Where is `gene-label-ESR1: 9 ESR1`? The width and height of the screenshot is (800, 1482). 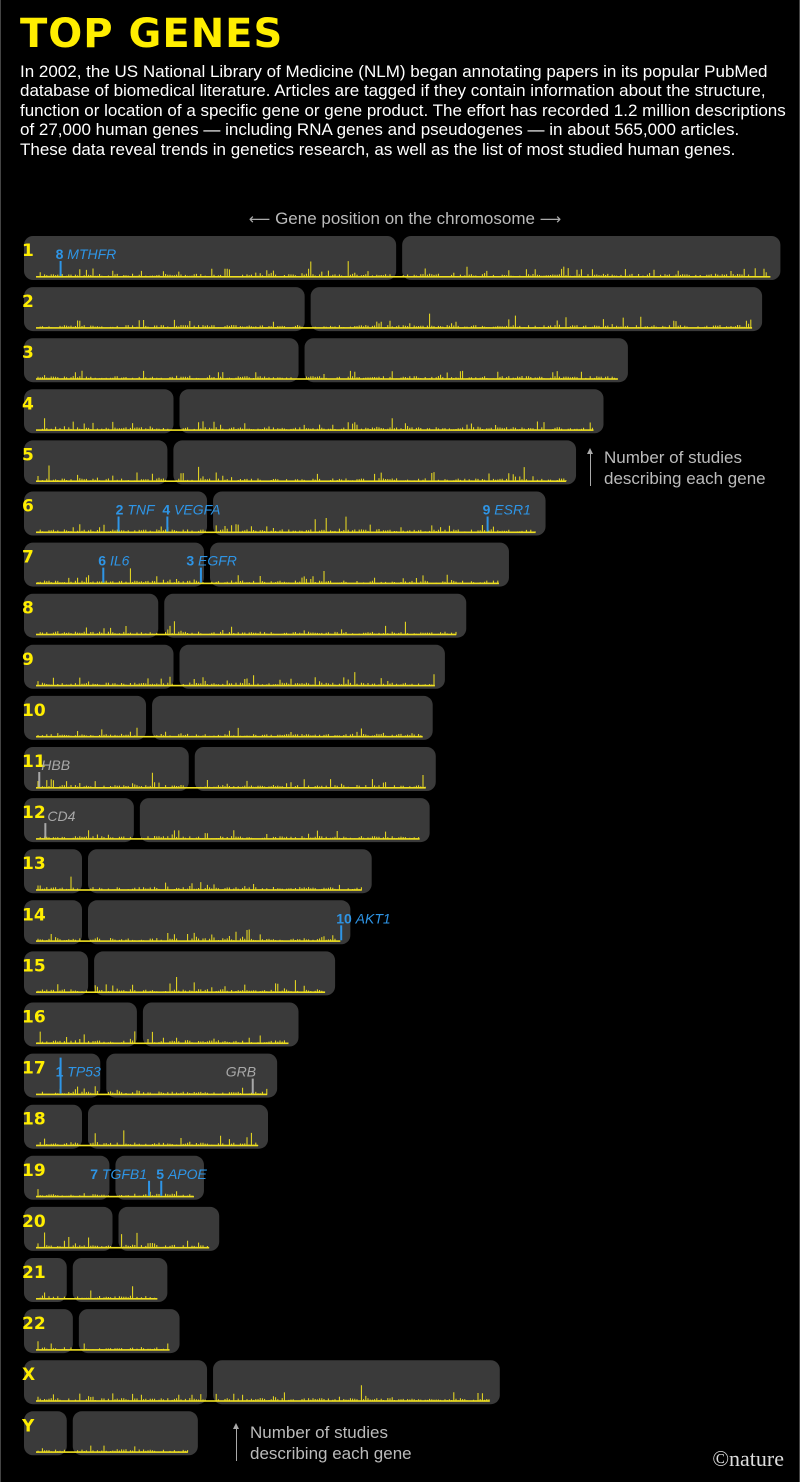
gene-label-ESR1: 9 ESR1 is located at coordinates (507, 510).